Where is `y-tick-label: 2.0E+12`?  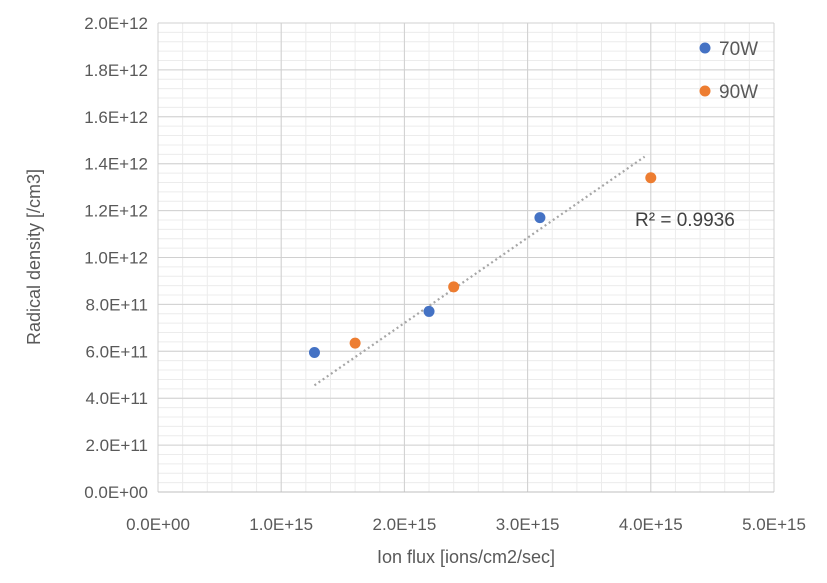 y-tick-label: 2.0E+12 is located at coordinates (116, 23).